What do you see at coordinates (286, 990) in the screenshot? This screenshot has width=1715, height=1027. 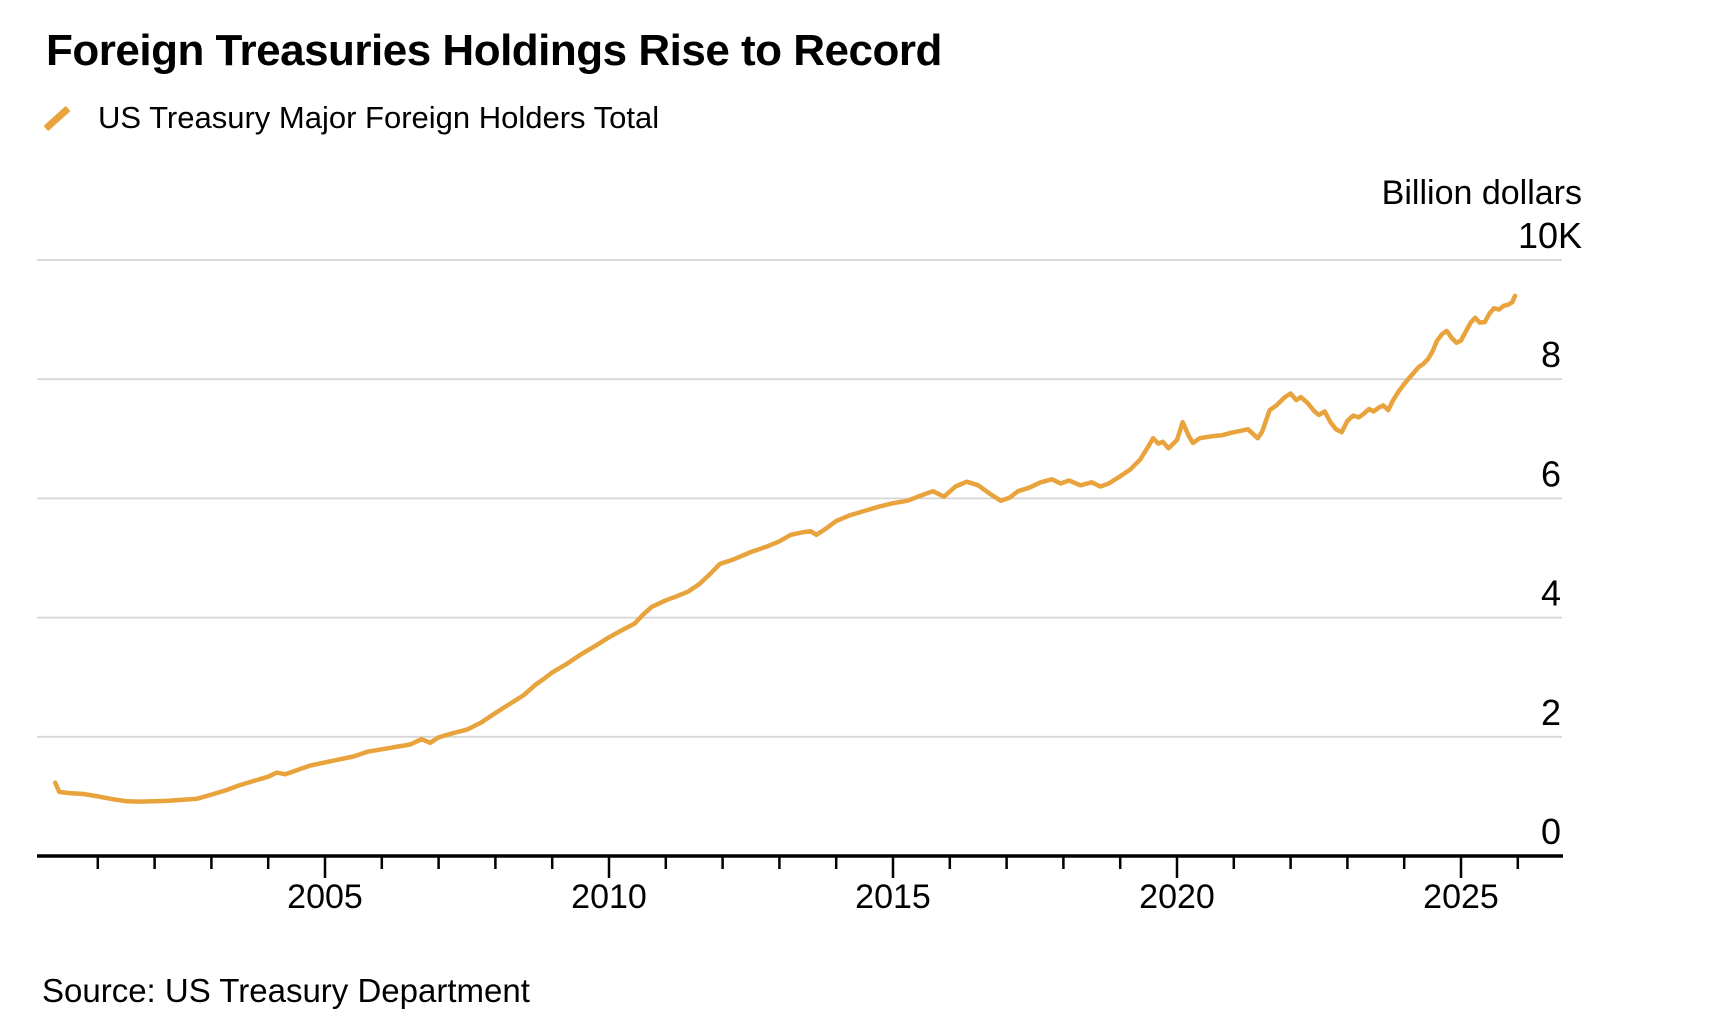 I see `source-note: Source: US Treasury Department` at bounding box center [286, 990].